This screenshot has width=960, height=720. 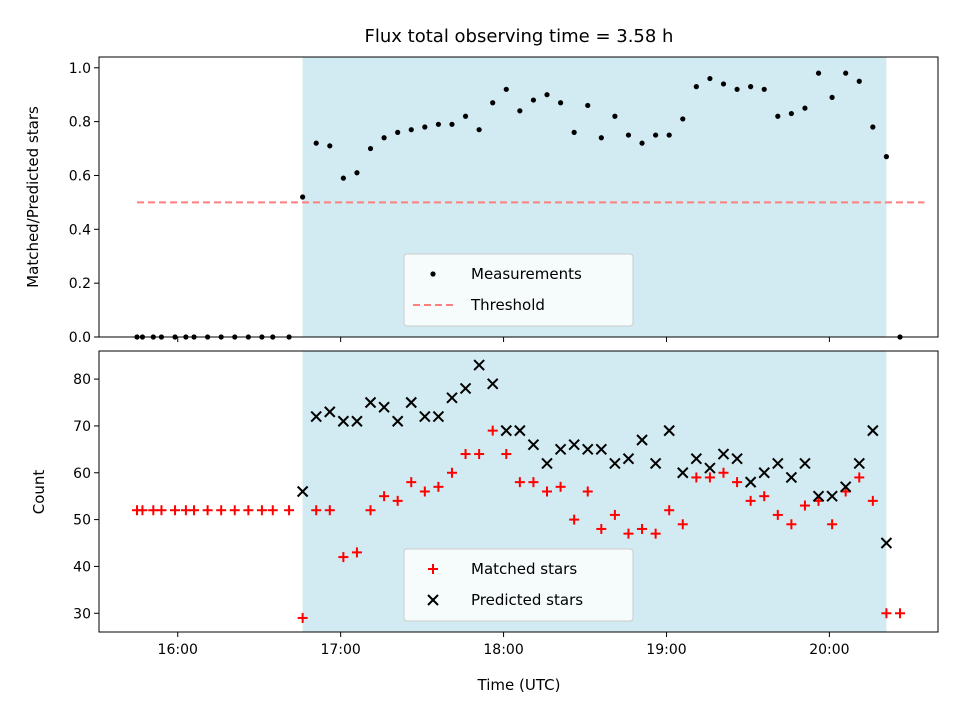 I want to click on x-tick-label-0: 16:00, so click(x=178, y=650).